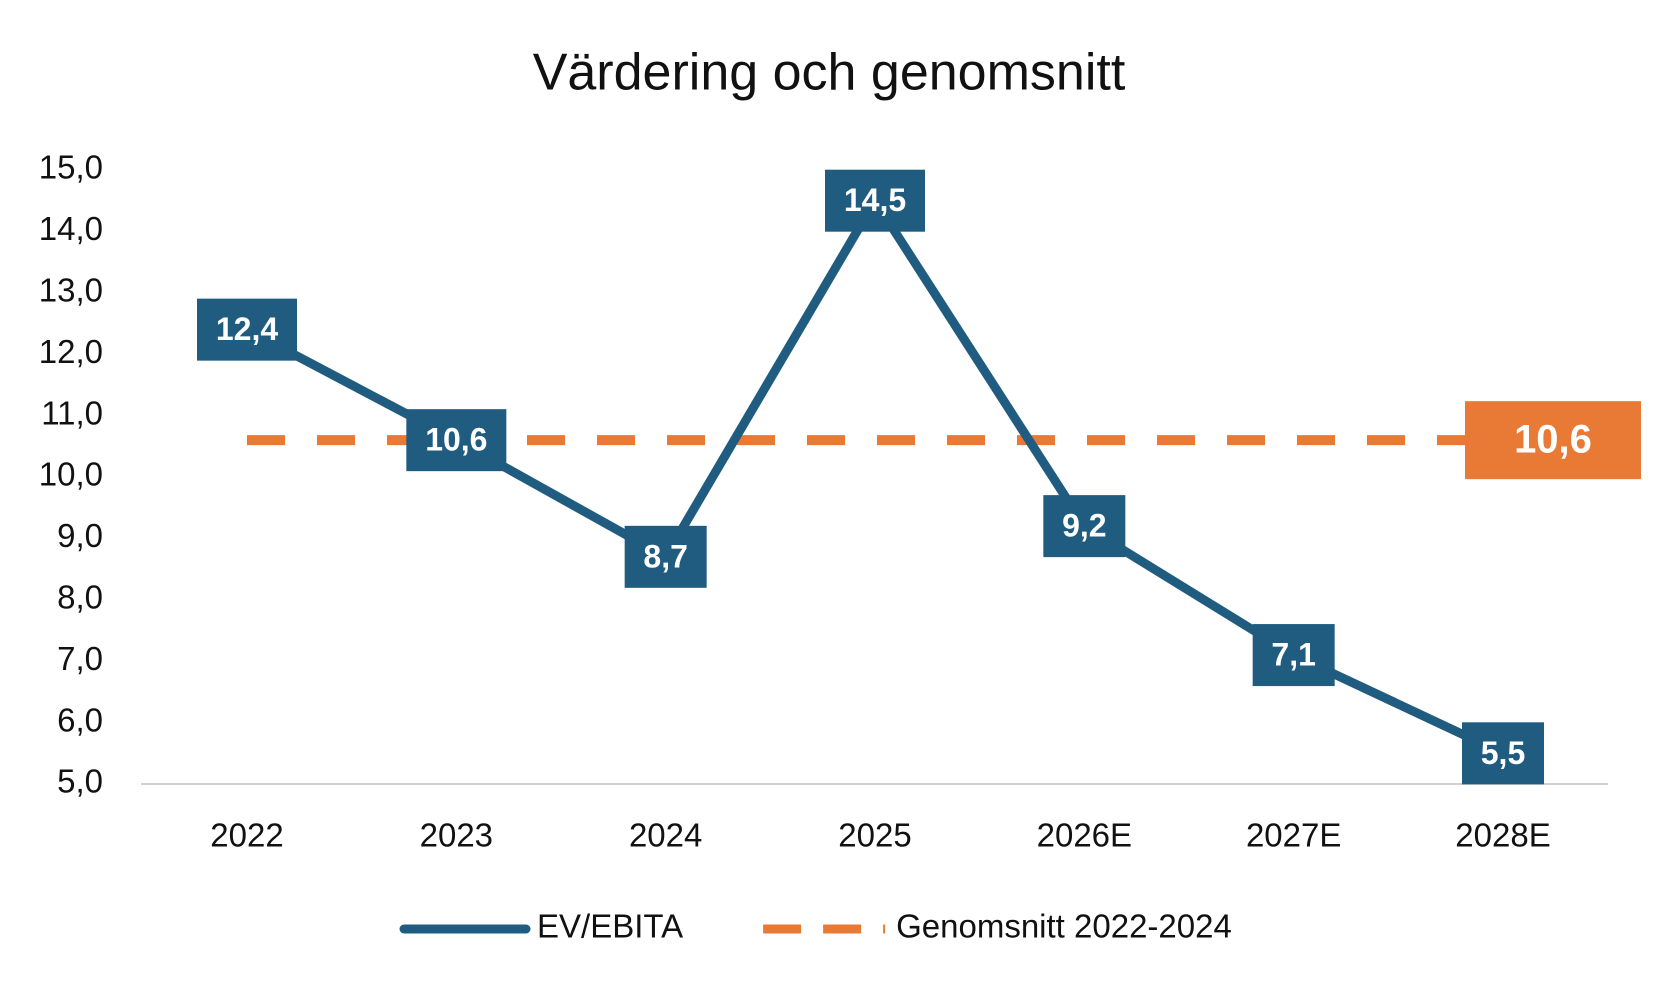 The image size is (1659, 999). Describe the element at coordinates (71, 228) in the screenshot. I see `y-tick-label: 14,0` at that location.